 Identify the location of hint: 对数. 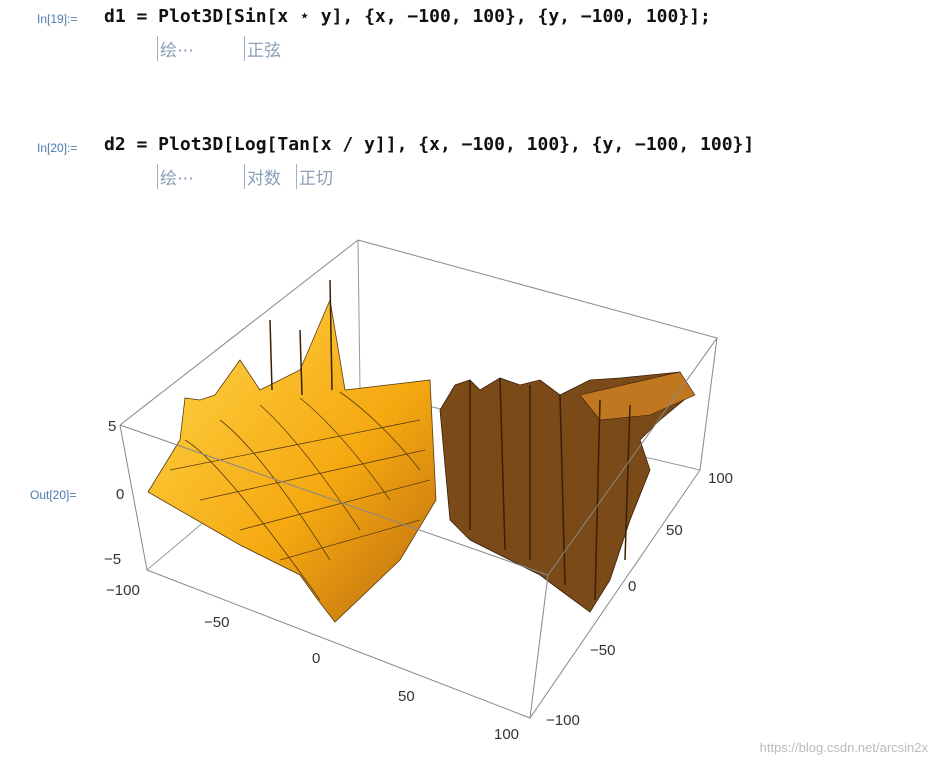
(262, 176).